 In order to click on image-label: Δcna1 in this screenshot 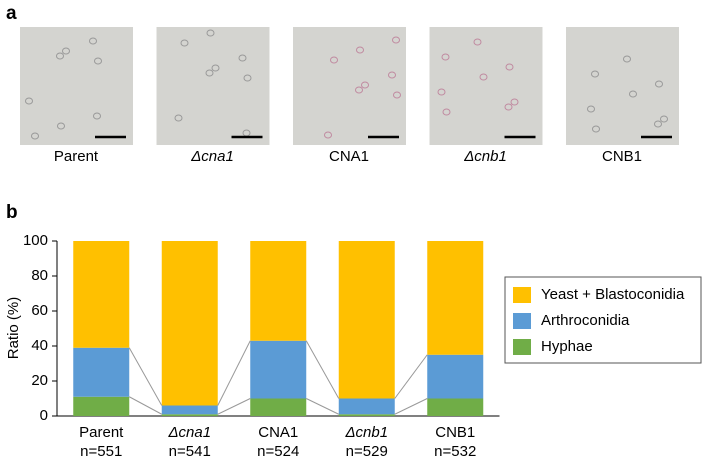, I will do `click(212, 156)`.